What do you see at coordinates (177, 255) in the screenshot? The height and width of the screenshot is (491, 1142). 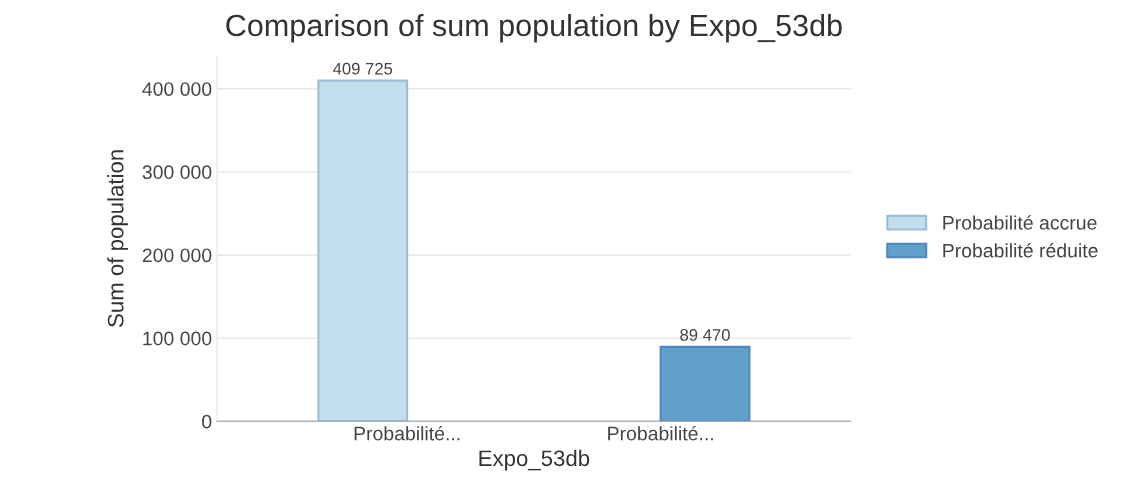 I see `y-tick-label: 200 000` at bounding box center [177, 255].